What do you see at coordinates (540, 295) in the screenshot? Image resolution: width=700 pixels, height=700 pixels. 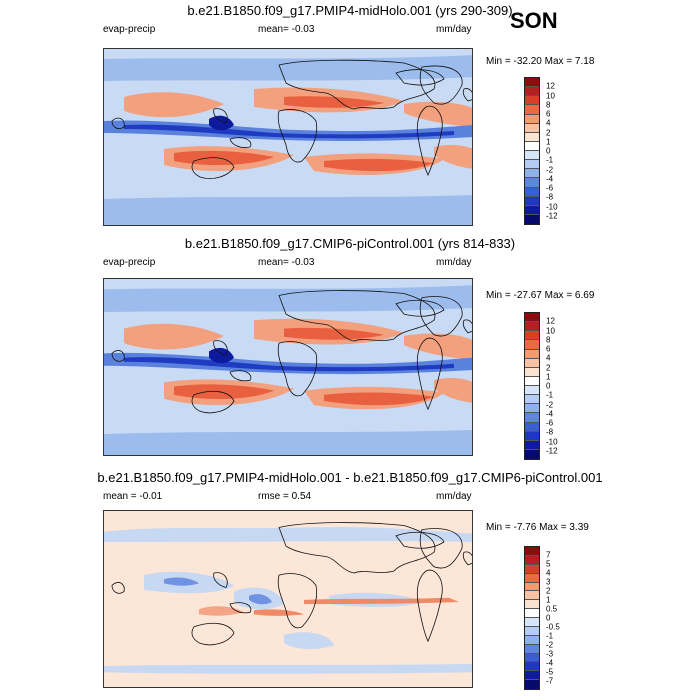 I see `min-max-label: Min = -27.67 Max = 6.69` at bounding box center [540, 295].